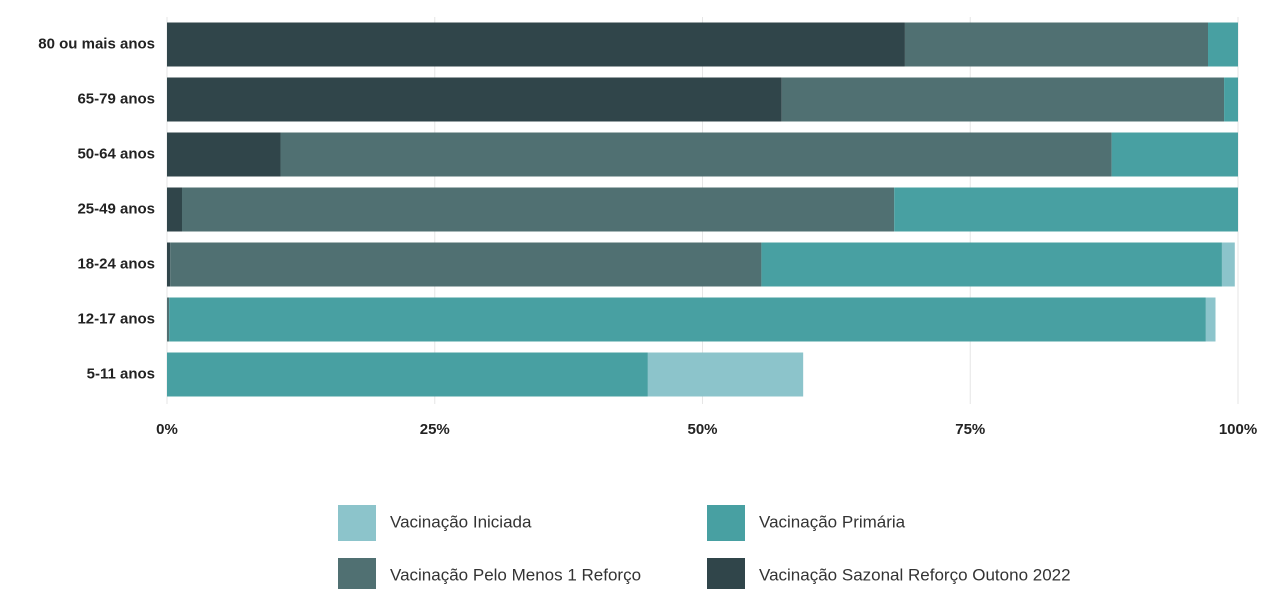  Describe the element at coordinates (515, 574) in the screenshot. I see `legend-label: Vacinação Pelo Menos 1 Reforço` at that location.